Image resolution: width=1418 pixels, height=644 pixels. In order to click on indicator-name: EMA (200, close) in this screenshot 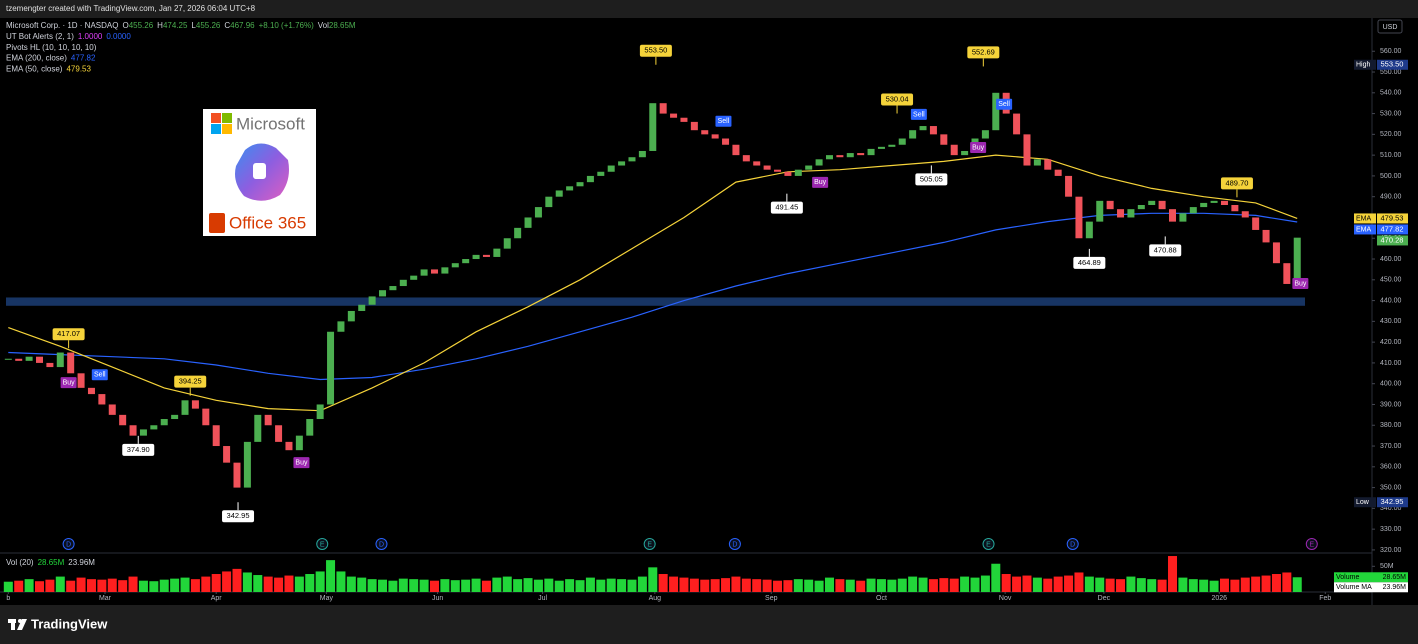, I will do `click(36, 58)`.